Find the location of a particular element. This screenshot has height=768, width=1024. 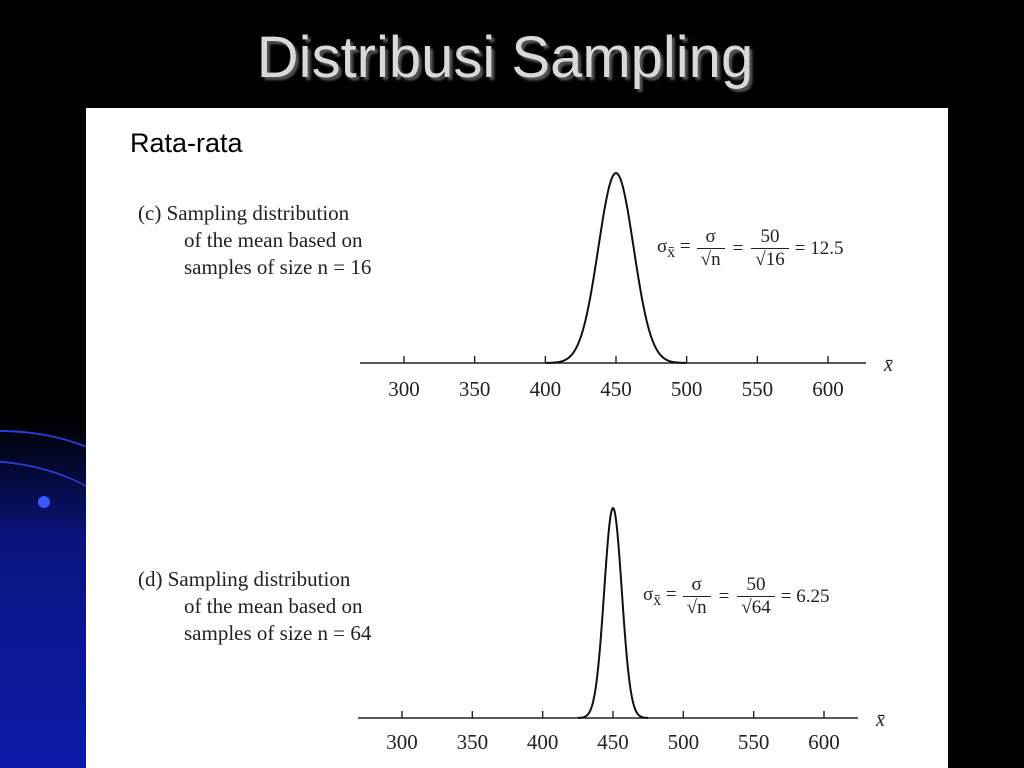

chart-c-caption-line3: samples of size n = 16 is located at coordinates (278, 267).